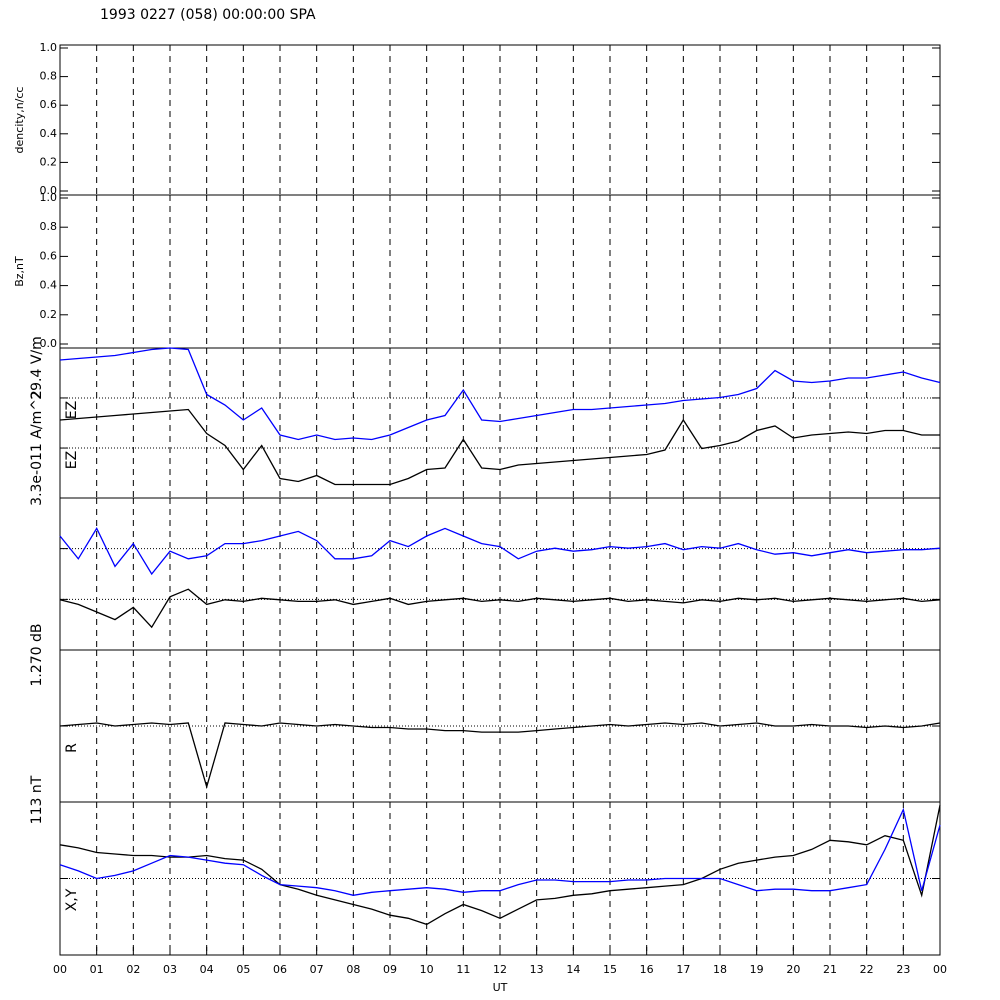 The height and width of the screenshot is (1000, 1000). What do you see at coordinates (390, 969) in the screenshot?
I see `x-tick-label: 09` at bounding box center [390, 969].